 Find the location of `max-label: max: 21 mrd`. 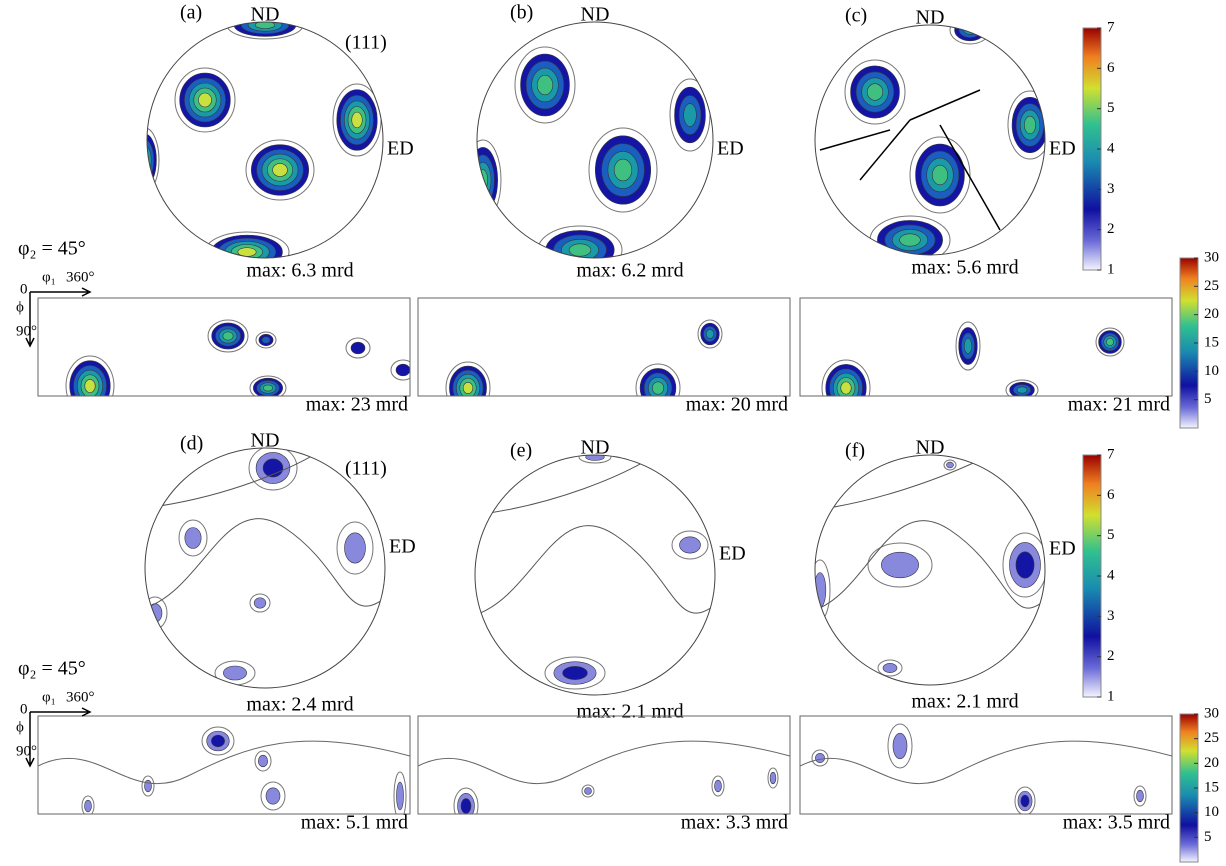

max-label: max: 21 mrd is located at coordinates (1119, 405).